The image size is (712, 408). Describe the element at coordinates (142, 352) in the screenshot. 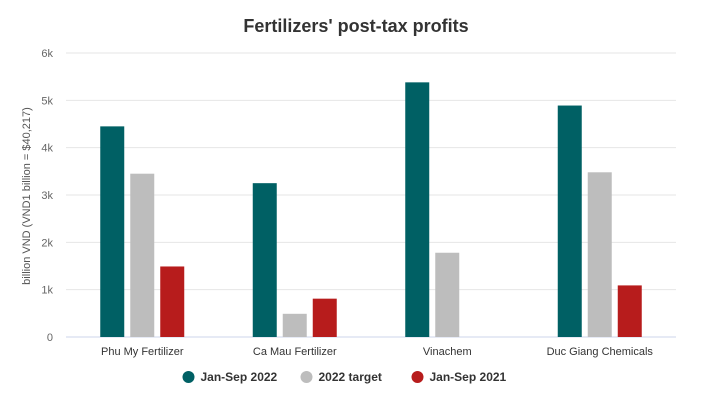

I see `x-tick-label: Phu My Fertilizer` at that location.